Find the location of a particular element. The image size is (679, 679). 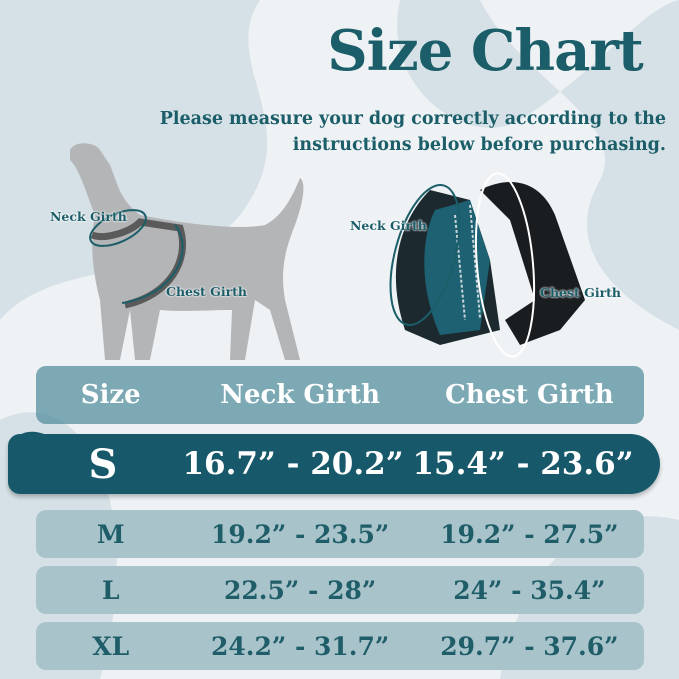

neck-cell: 22.5” - 28” is located at coordinates (300, 590).